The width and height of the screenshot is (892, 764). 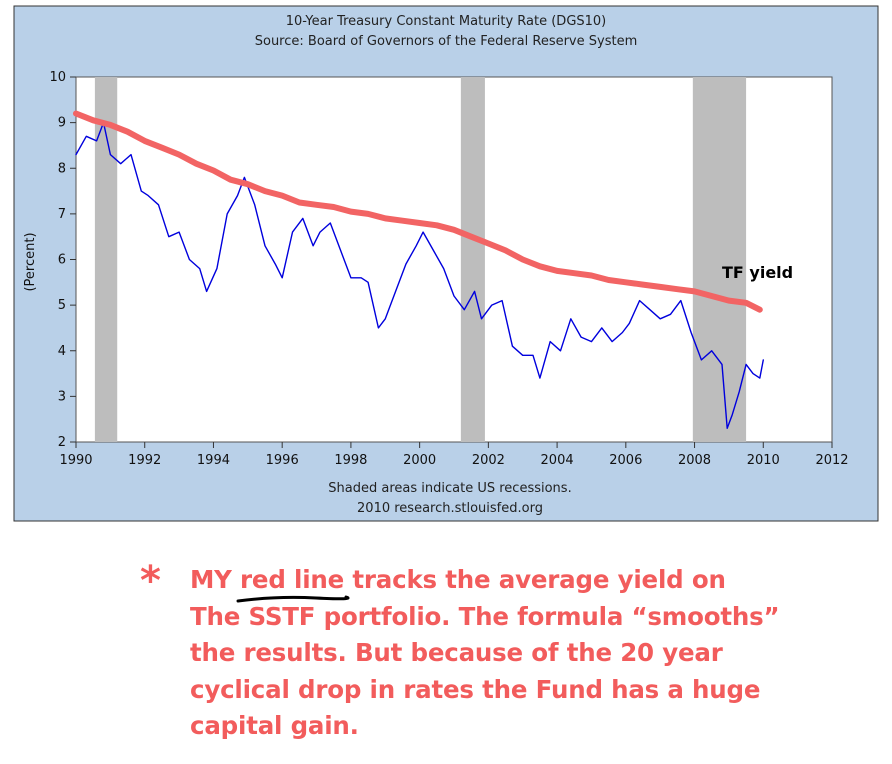 I want to click on x-tick-label: 2006, so click(x=625, y=460).